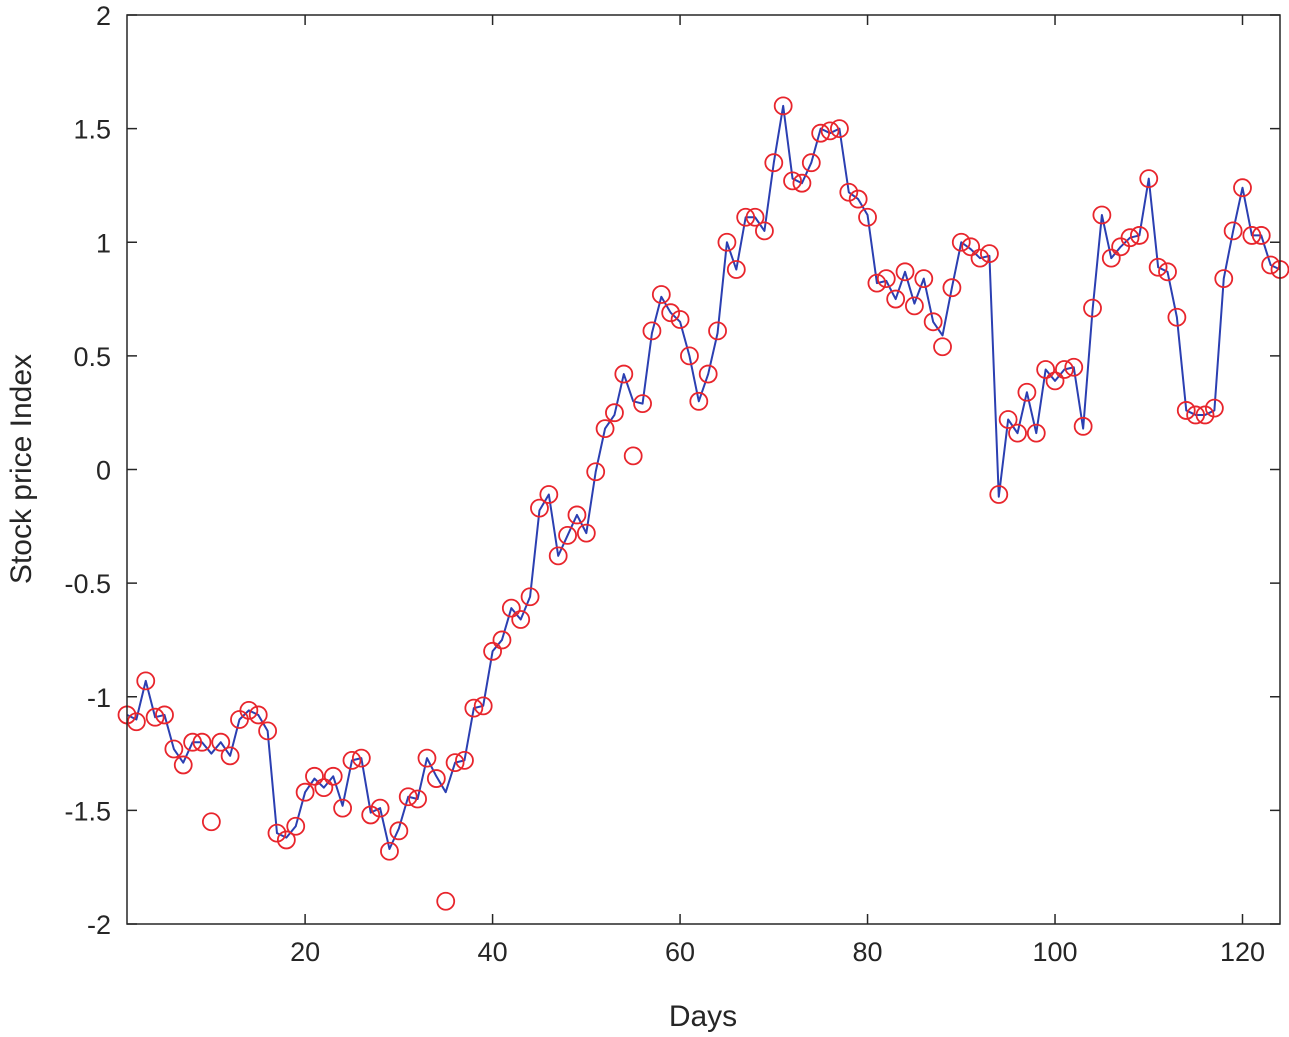 Image resolution: width=1289 pixels, height=1037 pixels. I want to click on x-tick-label: 40, so click(493, 952).